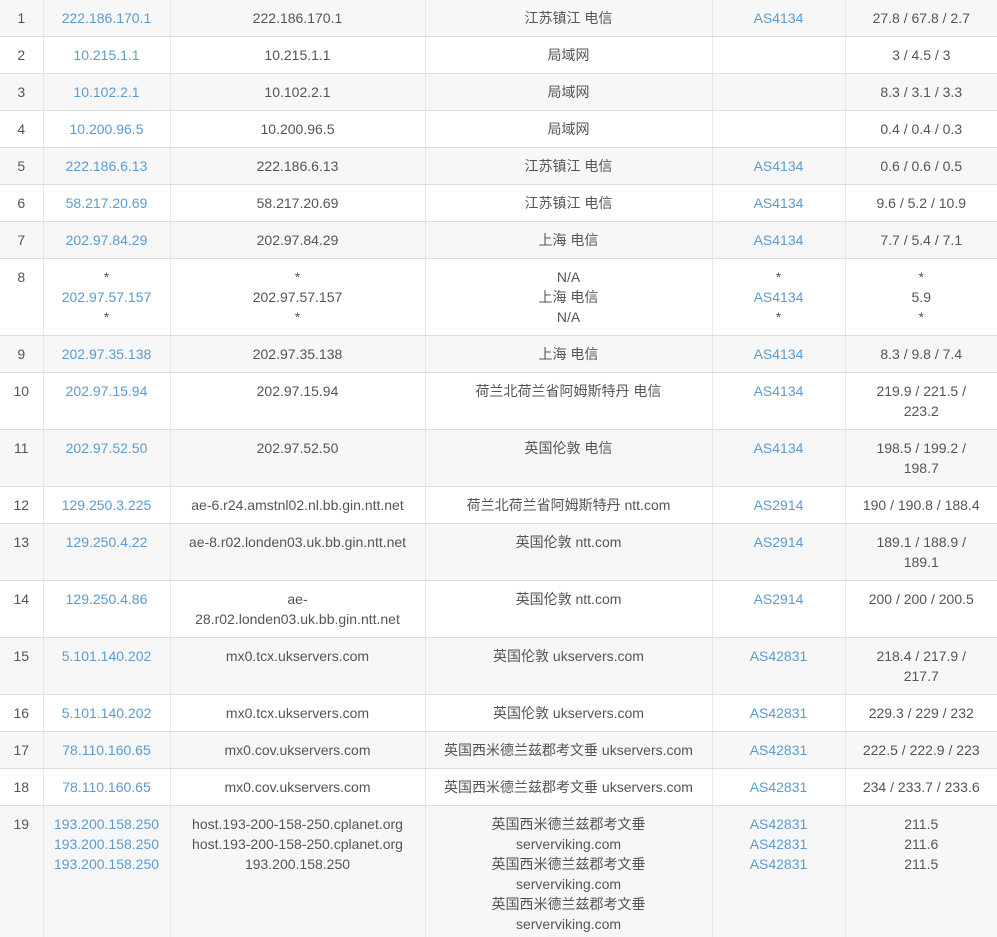 This screenshot has width=997, height=937. Describe the element at coordinates (298, 713) in the screenshot. I see `host-cell: mx0.tcx.ukservers.com` at that location.